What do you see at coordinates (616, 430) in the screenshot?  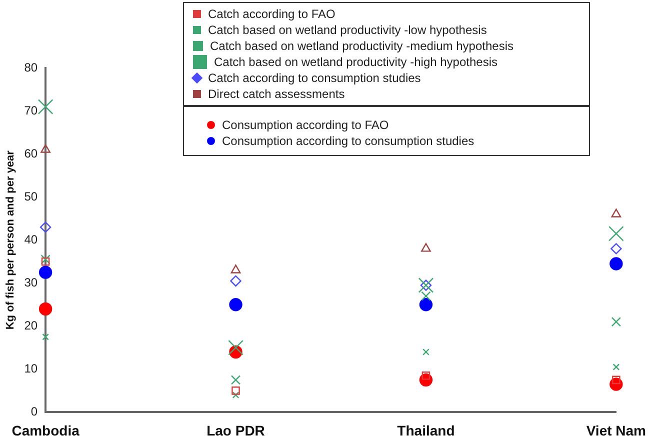 I see `x-tick-label: Viet Nam` at bounding box center [616, 430].